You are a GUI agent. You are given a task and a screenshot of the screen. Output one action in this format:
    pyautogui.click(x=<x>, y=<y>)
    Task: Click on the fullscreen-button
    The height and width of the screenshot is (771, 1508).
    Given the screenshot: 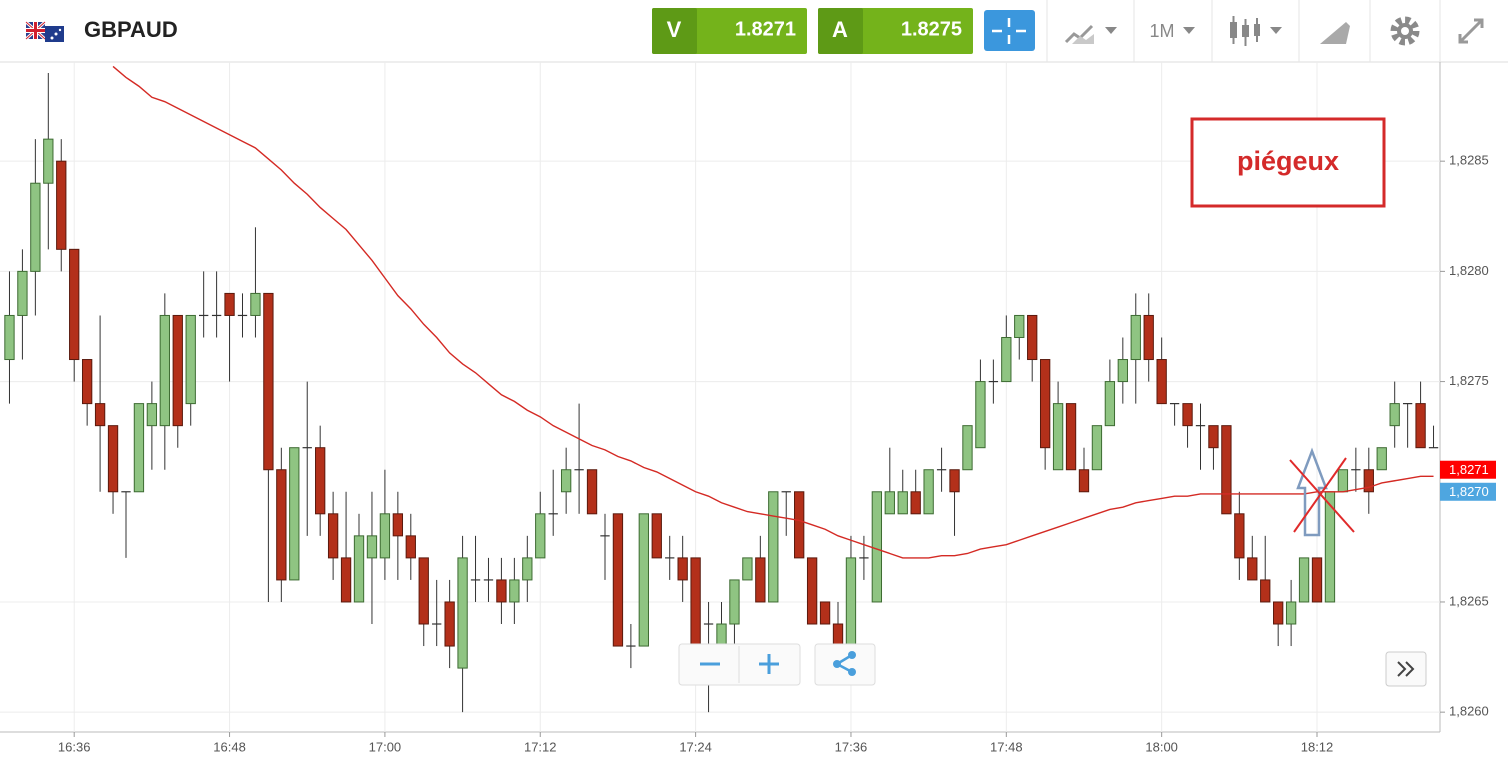 What is the action you would take?
    pyautogui.click(x=1471, y=31)
    